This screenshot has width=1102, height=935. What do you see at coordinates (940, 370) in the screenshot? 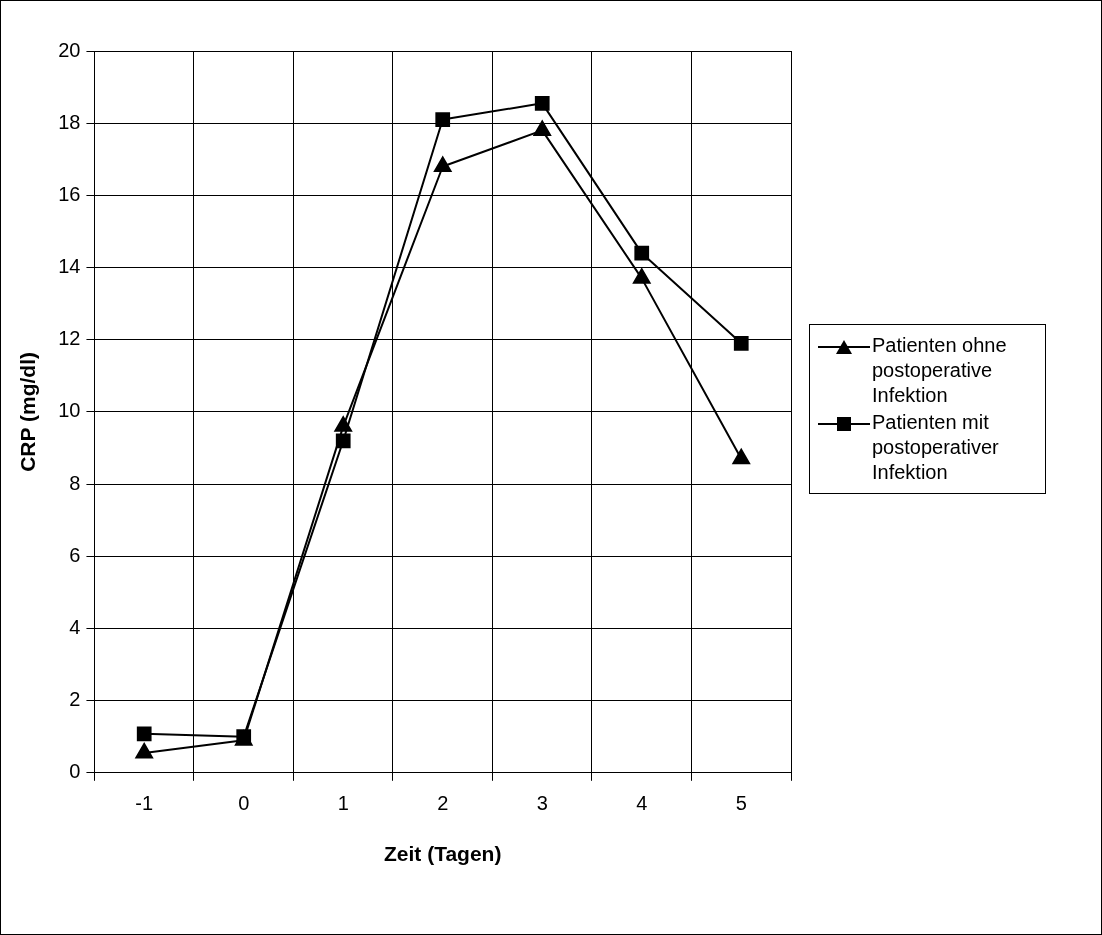
I see `legend-label: Patienten ohne postoperative Infektion` at bounding box center [940, 370].